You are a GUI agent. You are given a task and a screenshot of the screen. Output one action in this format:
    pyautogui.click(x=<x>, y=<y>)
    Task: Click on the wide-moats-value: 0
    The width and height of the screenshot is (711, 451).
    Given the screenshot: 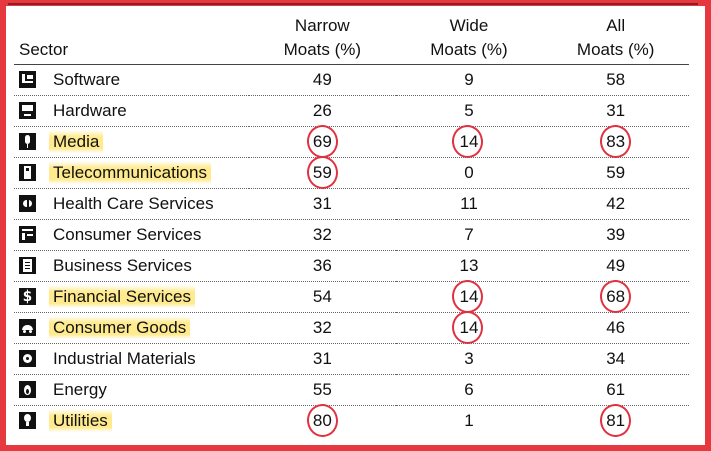 What is the action you would take?
    pyautogui.click(x=469, y=172)
    